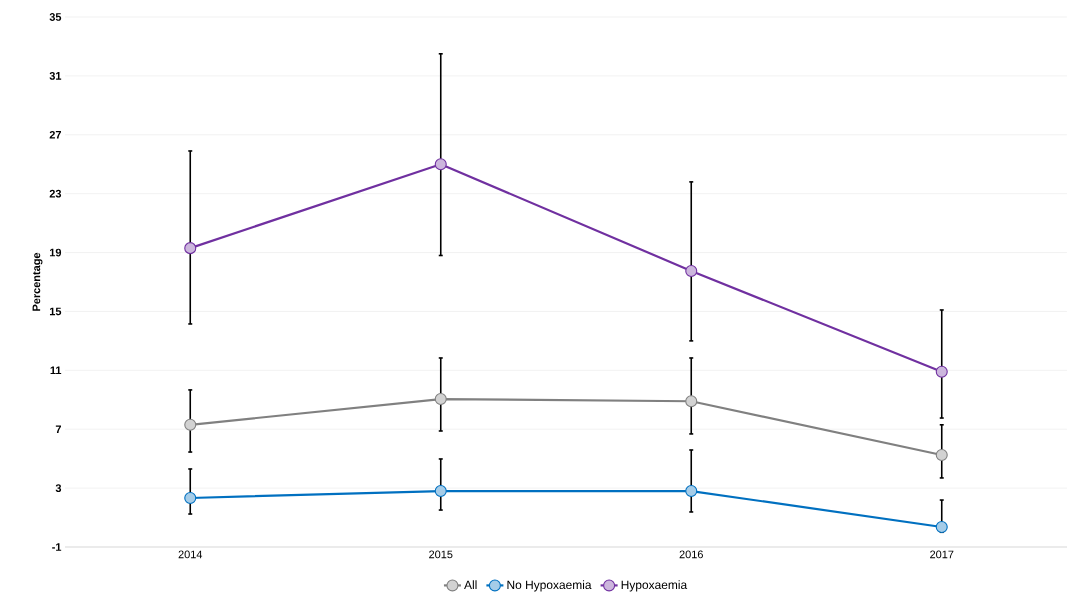 This screenshot has width=1067, height=607. What do you see at coordinates (549, 586) in the screenshot?
I see `legend-label: No Hypoxaemia` at bounding box center [549, 586].